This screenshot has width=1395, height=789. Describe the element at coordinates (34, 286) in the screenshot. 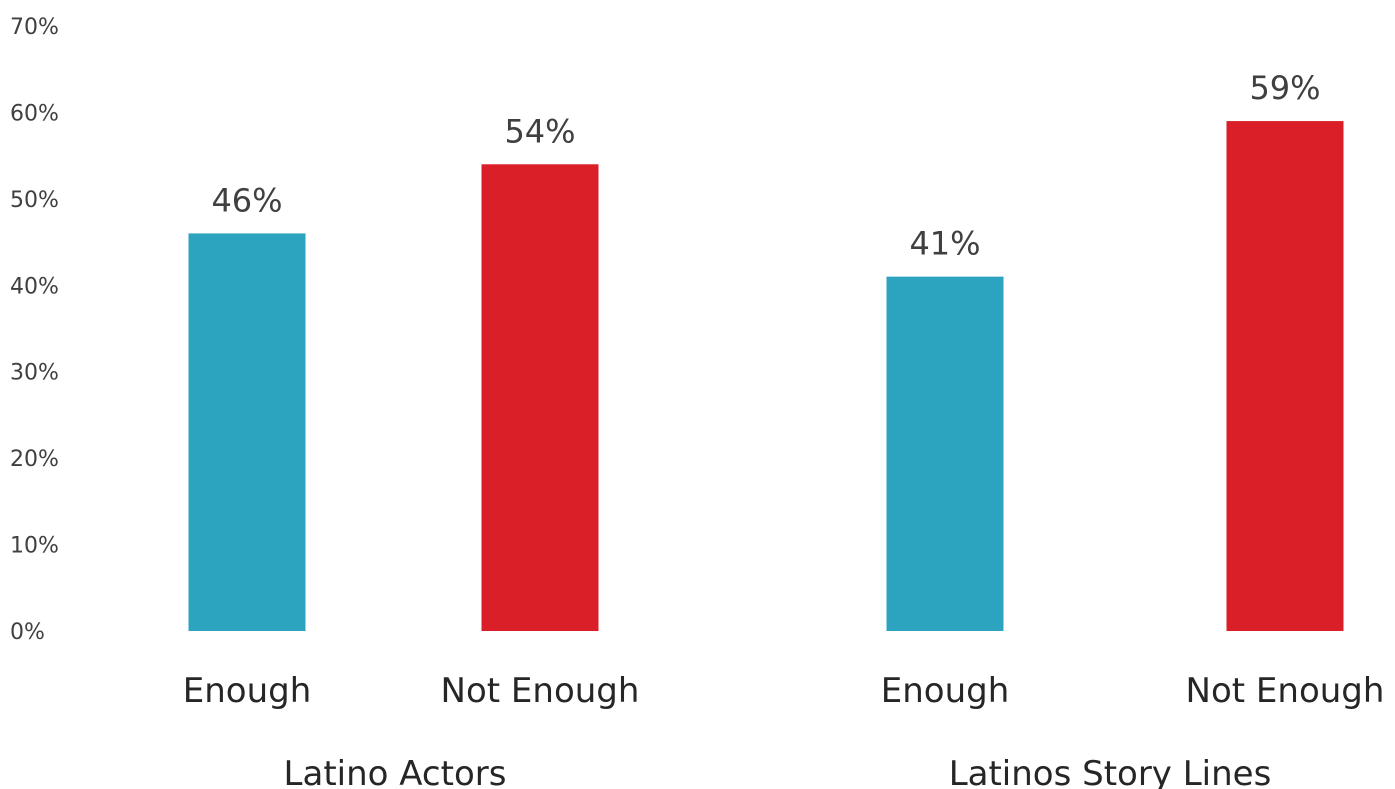

I see `y-tick-label: 40%` at that location.